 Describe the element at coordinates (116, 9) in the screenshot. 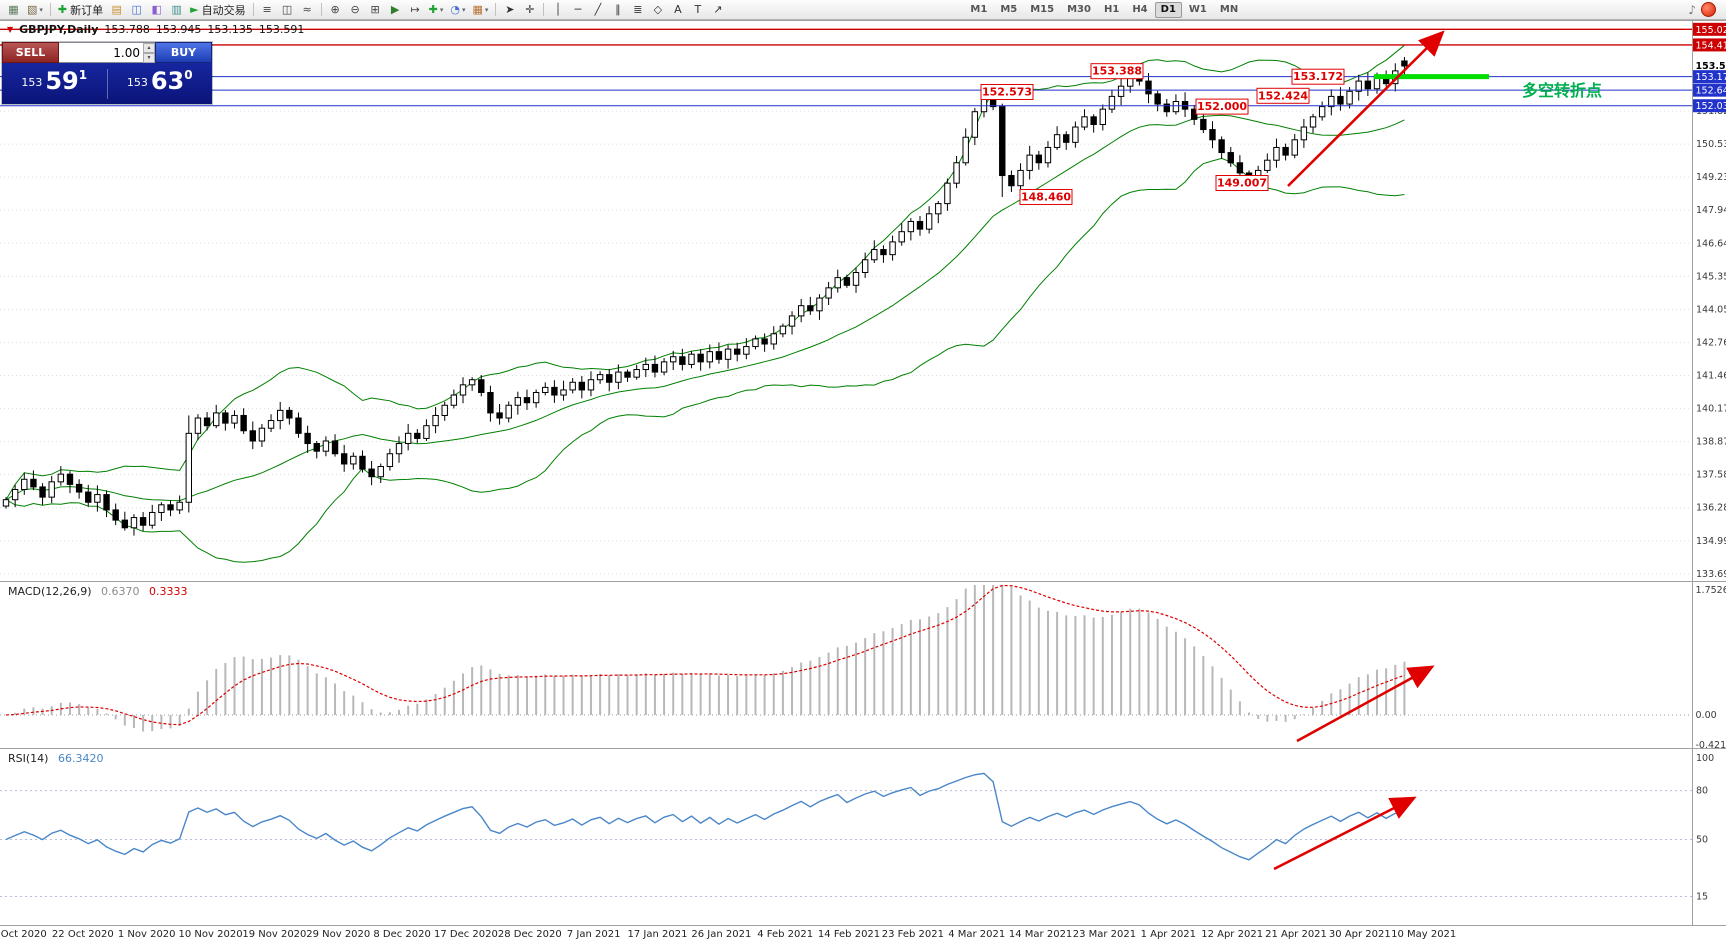

I see `market-watch-icon: ▤` at that location.